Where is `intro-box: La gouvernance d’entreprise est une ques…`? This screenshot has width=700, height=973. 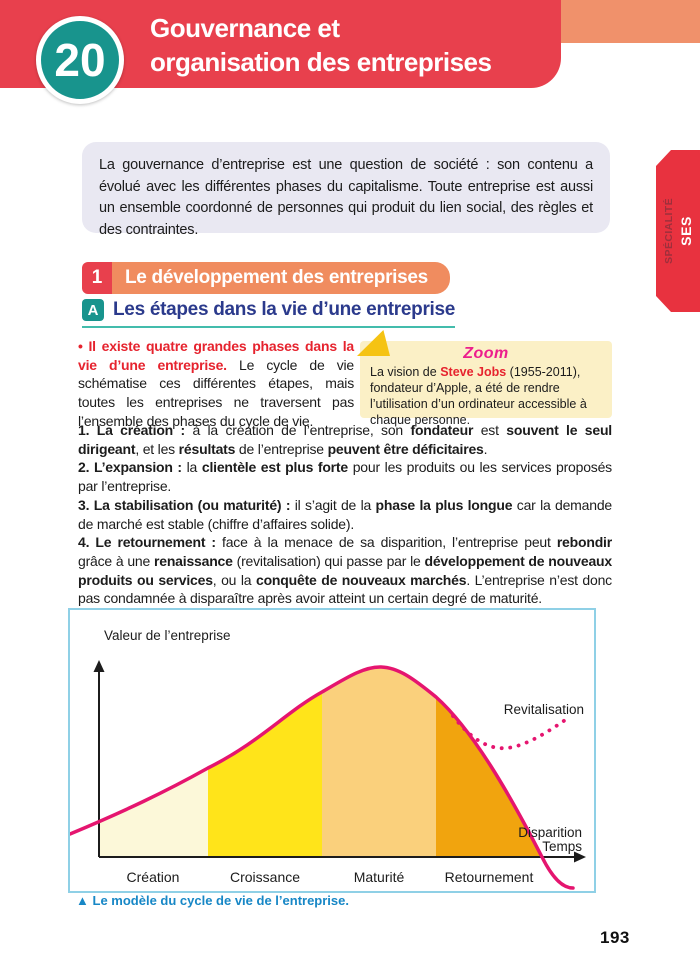
intro-box: La gouvernance d’entreprise est une ques… is located at coordinates (346, 190).